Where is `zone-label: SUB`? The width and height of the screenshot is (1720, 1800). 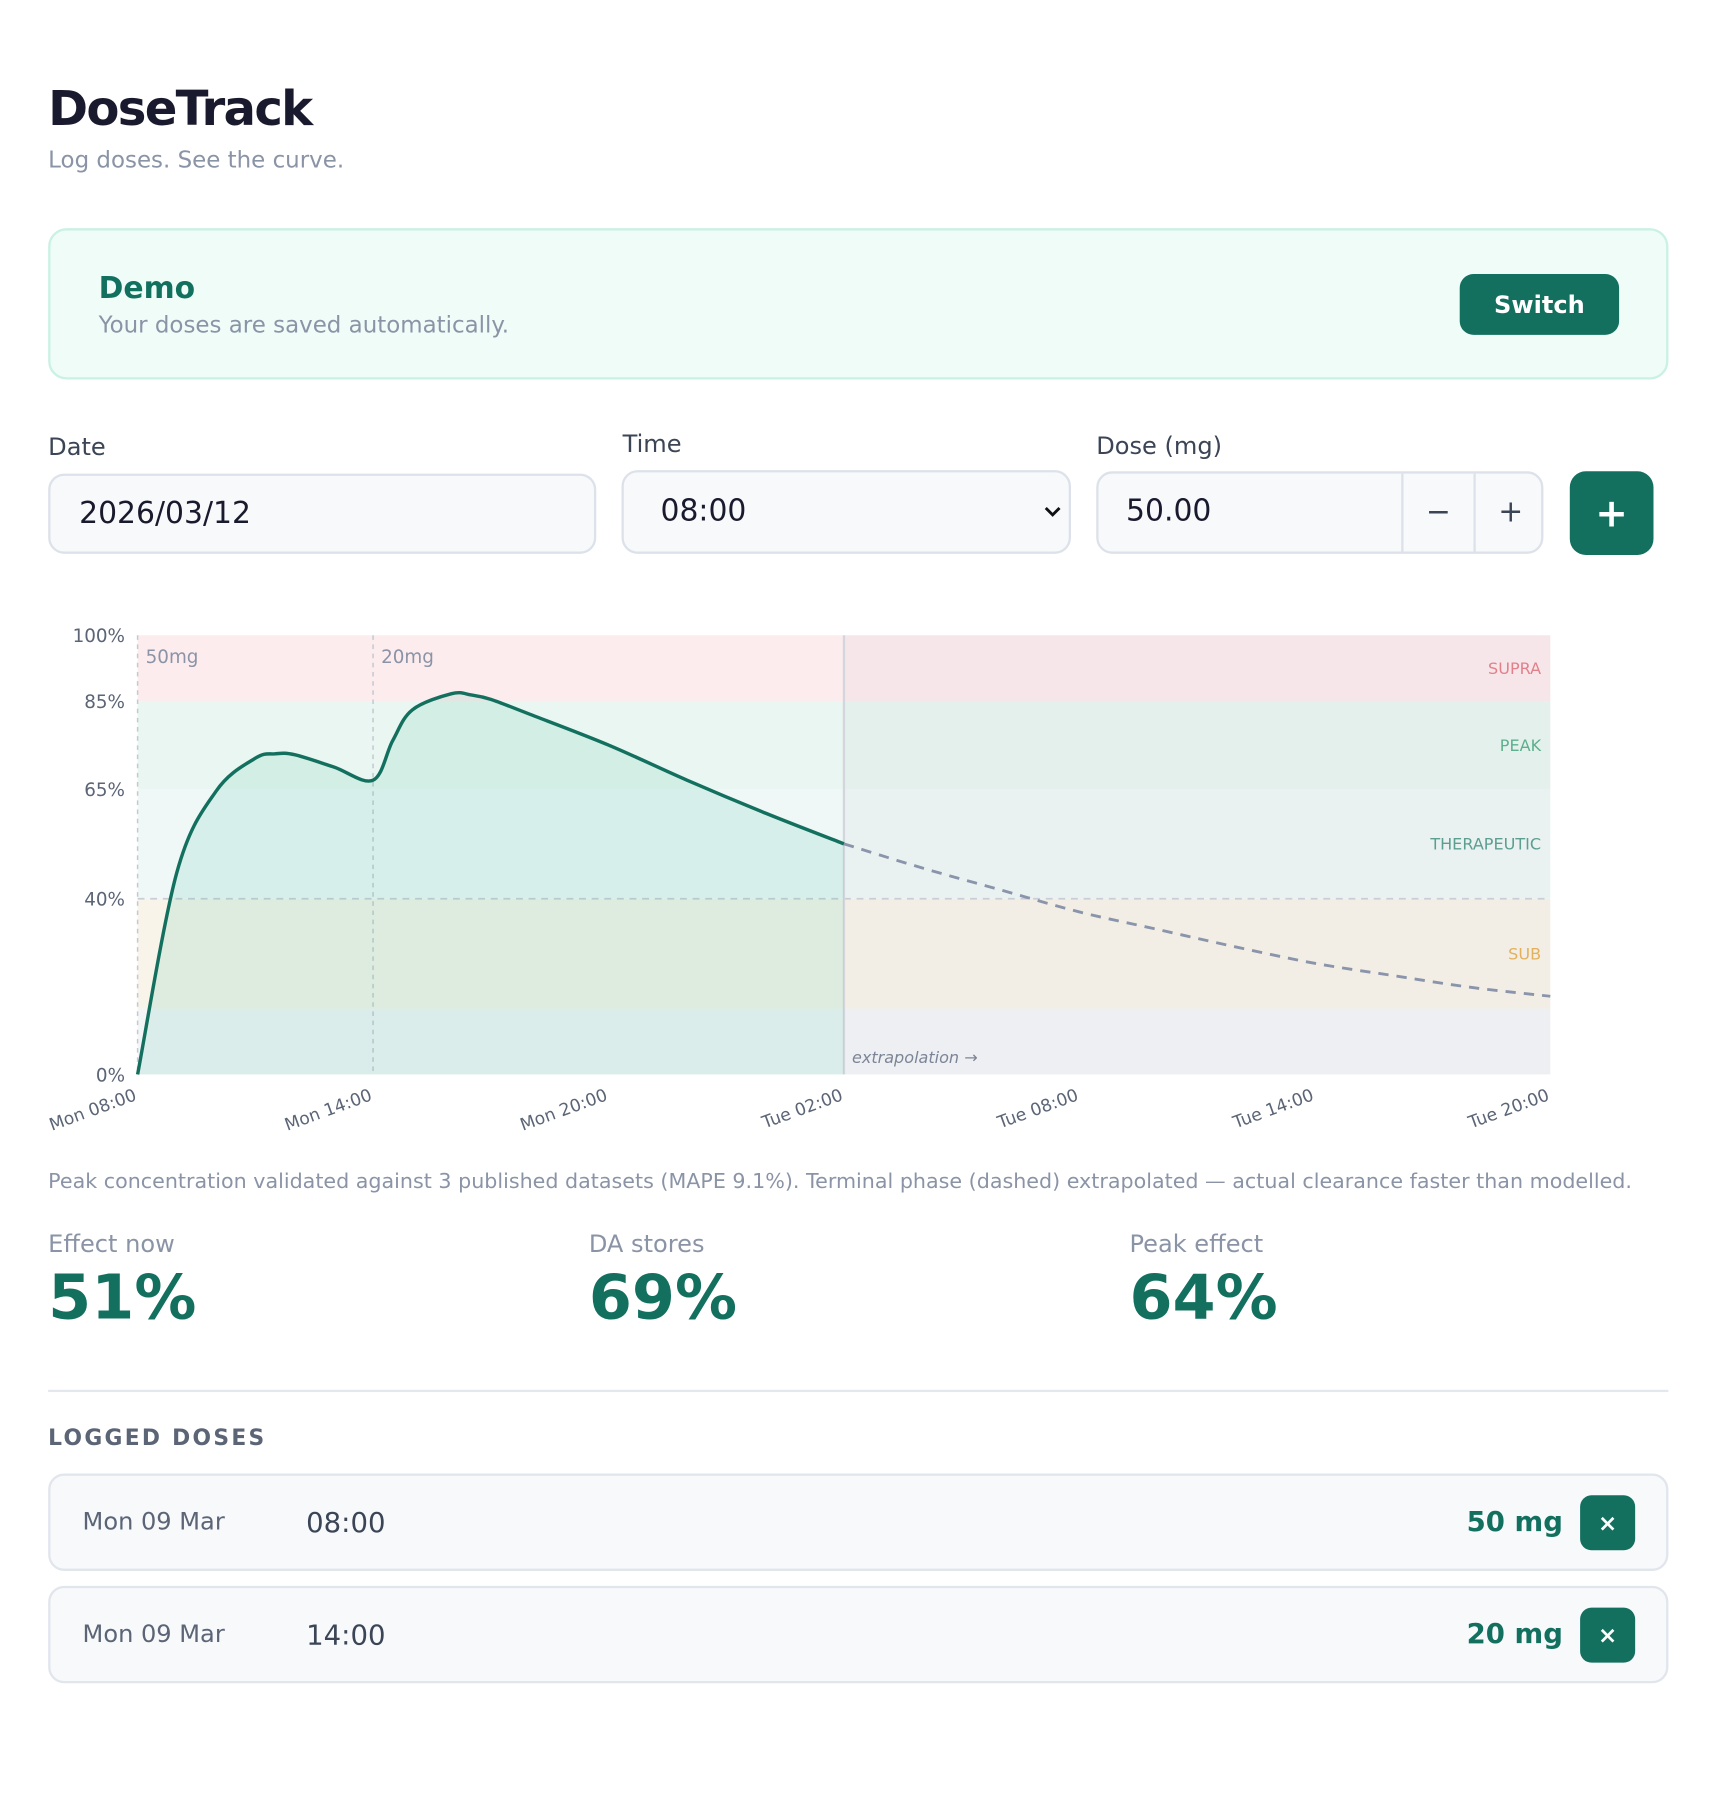
zone-label: SUB is located at coordinates (1524, 953).